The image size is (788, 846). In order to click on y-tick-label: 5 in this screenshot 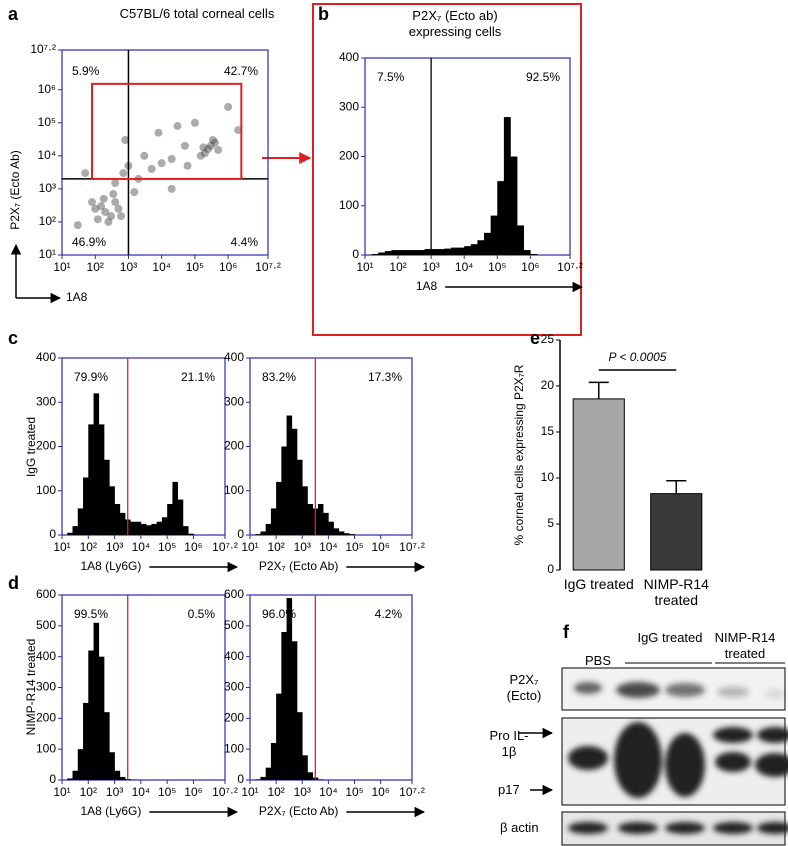, I will do `click(550, 523)`.